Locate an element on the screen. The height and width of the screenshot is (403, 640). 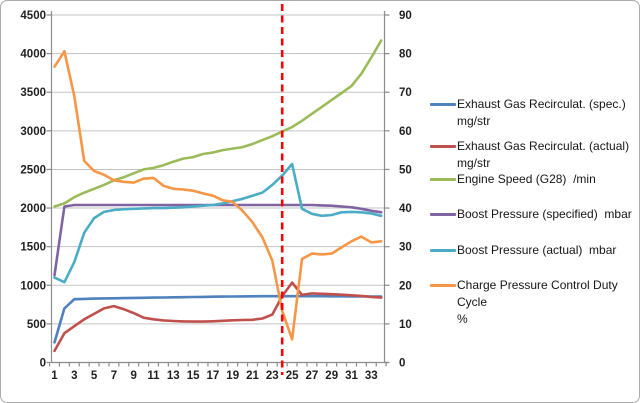
svg-text: 5 is located at coordinates (94, 376).